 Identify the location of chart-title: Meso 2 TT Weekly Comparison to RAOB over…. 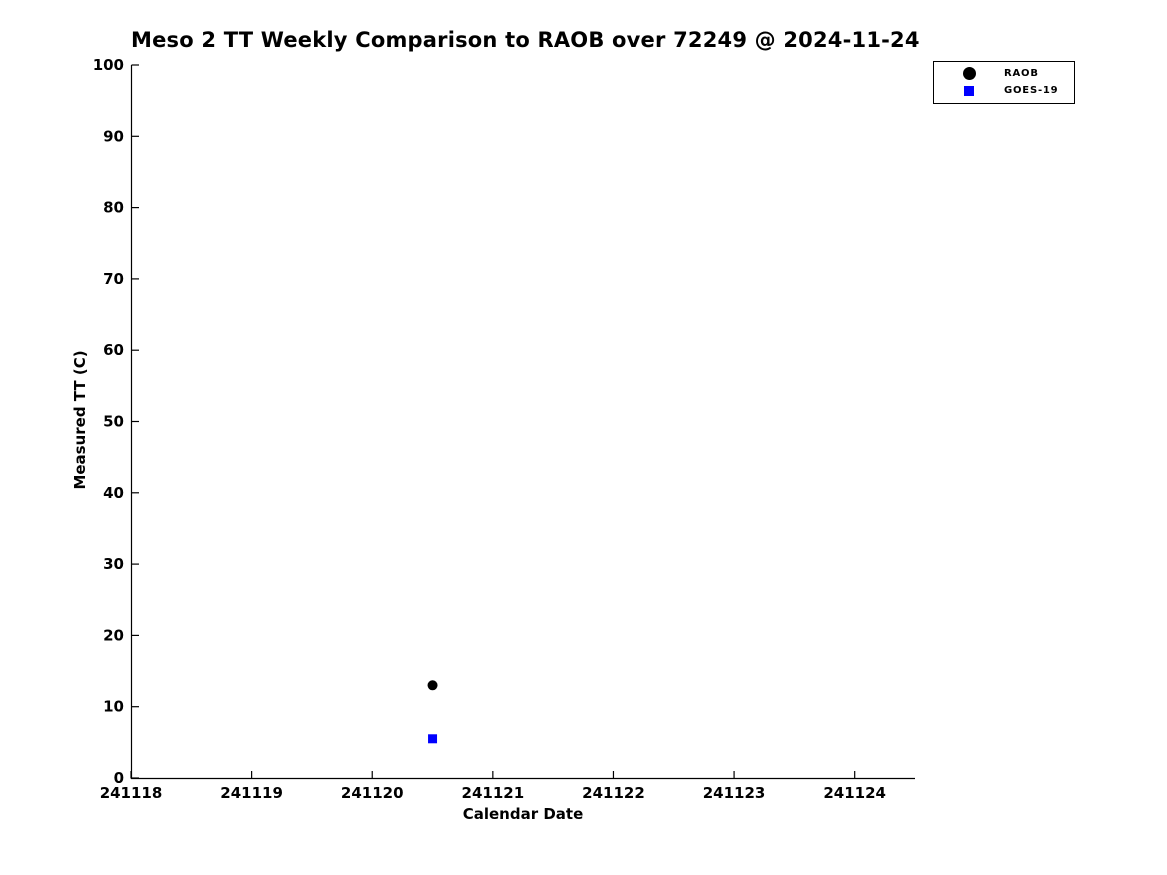
(525, 40).